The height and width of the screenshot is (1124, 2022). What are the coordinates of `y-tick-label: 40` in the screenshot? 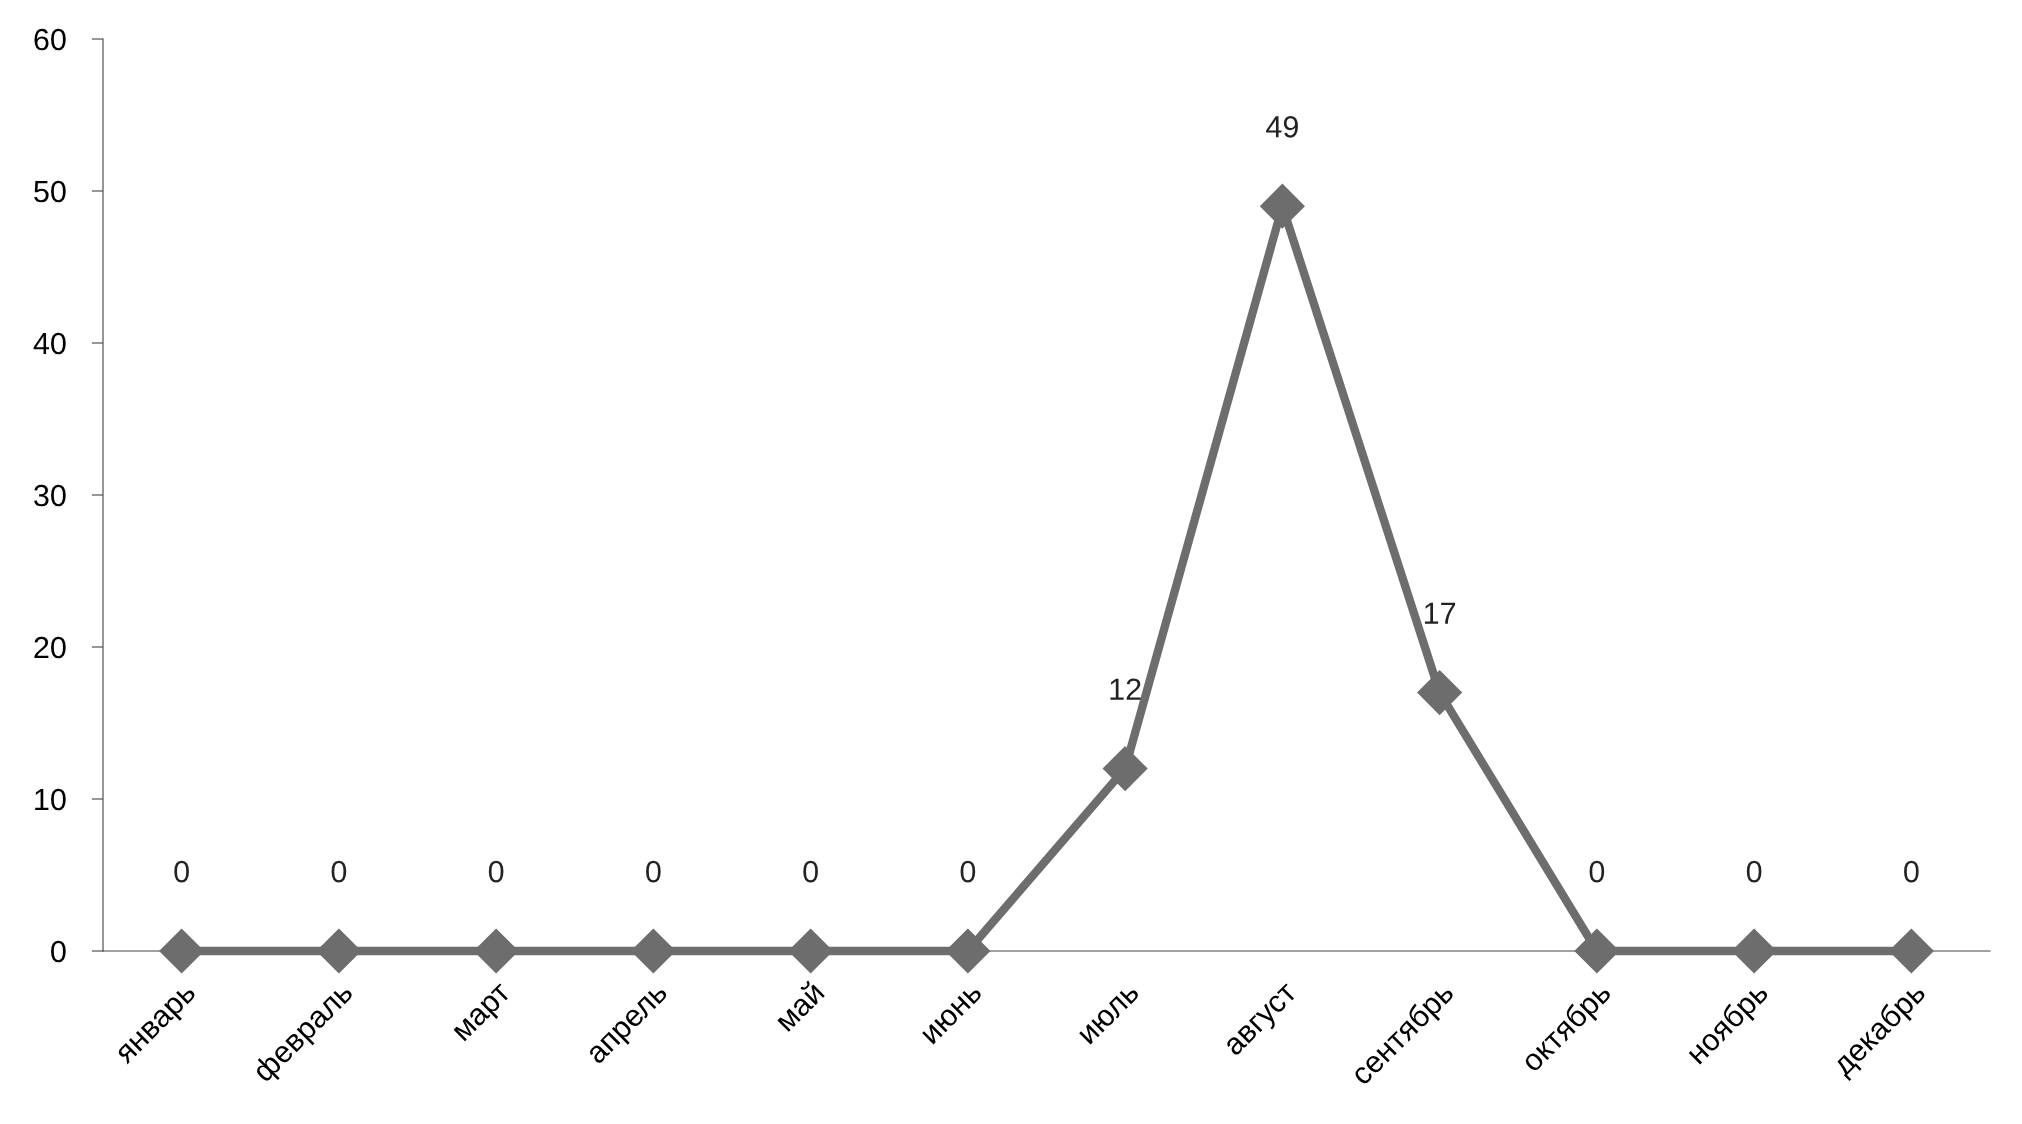 It's located at (49, 343).